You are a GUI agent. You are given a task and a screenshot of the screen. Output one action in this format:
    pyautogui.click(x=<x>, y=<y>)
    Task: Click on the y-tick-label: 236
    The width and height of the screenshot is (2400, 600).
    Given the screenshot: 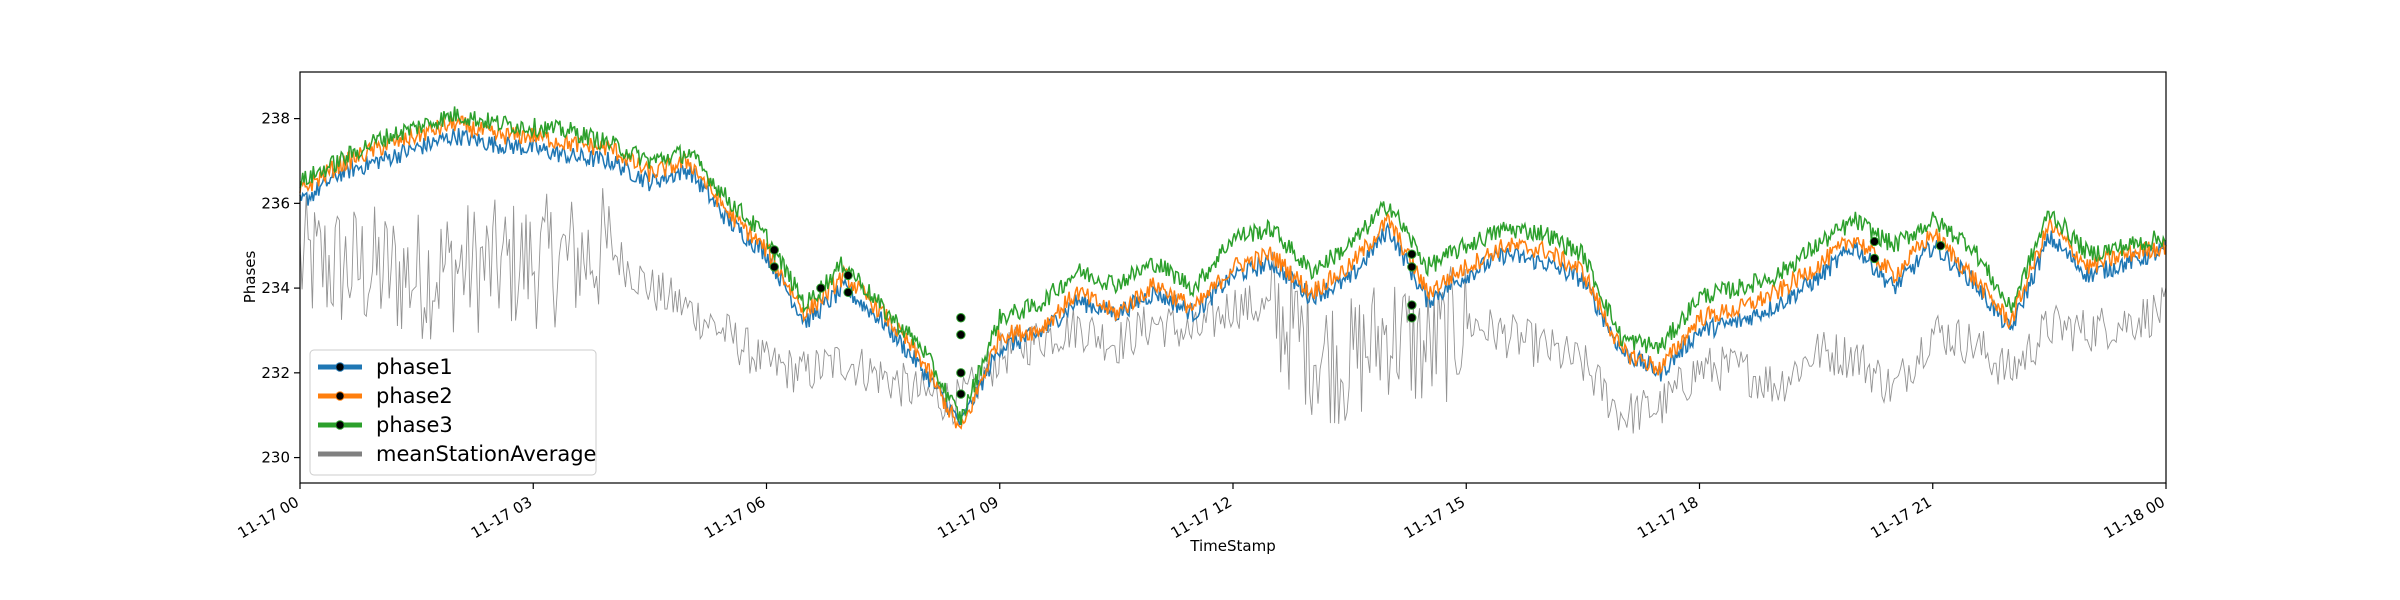 What is the action you would take?
    pyautogui.click(x=275, y=203)
    